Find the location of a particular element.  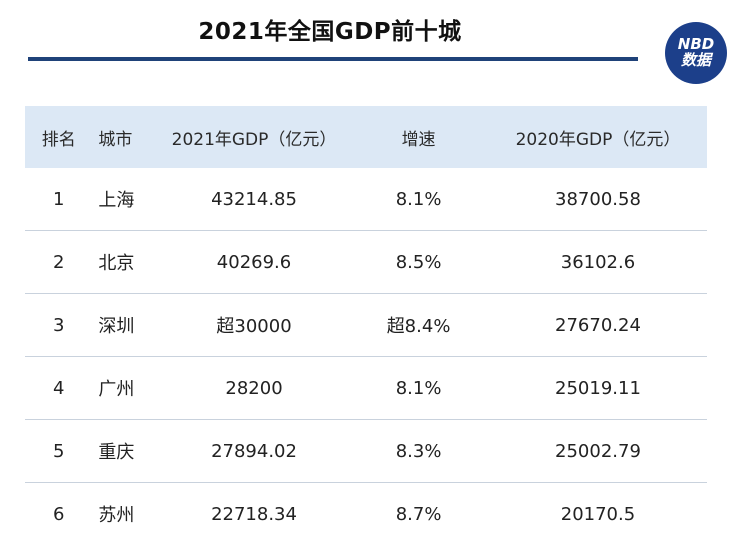

rank-cell: 4 is located at coordinates (58, 388).